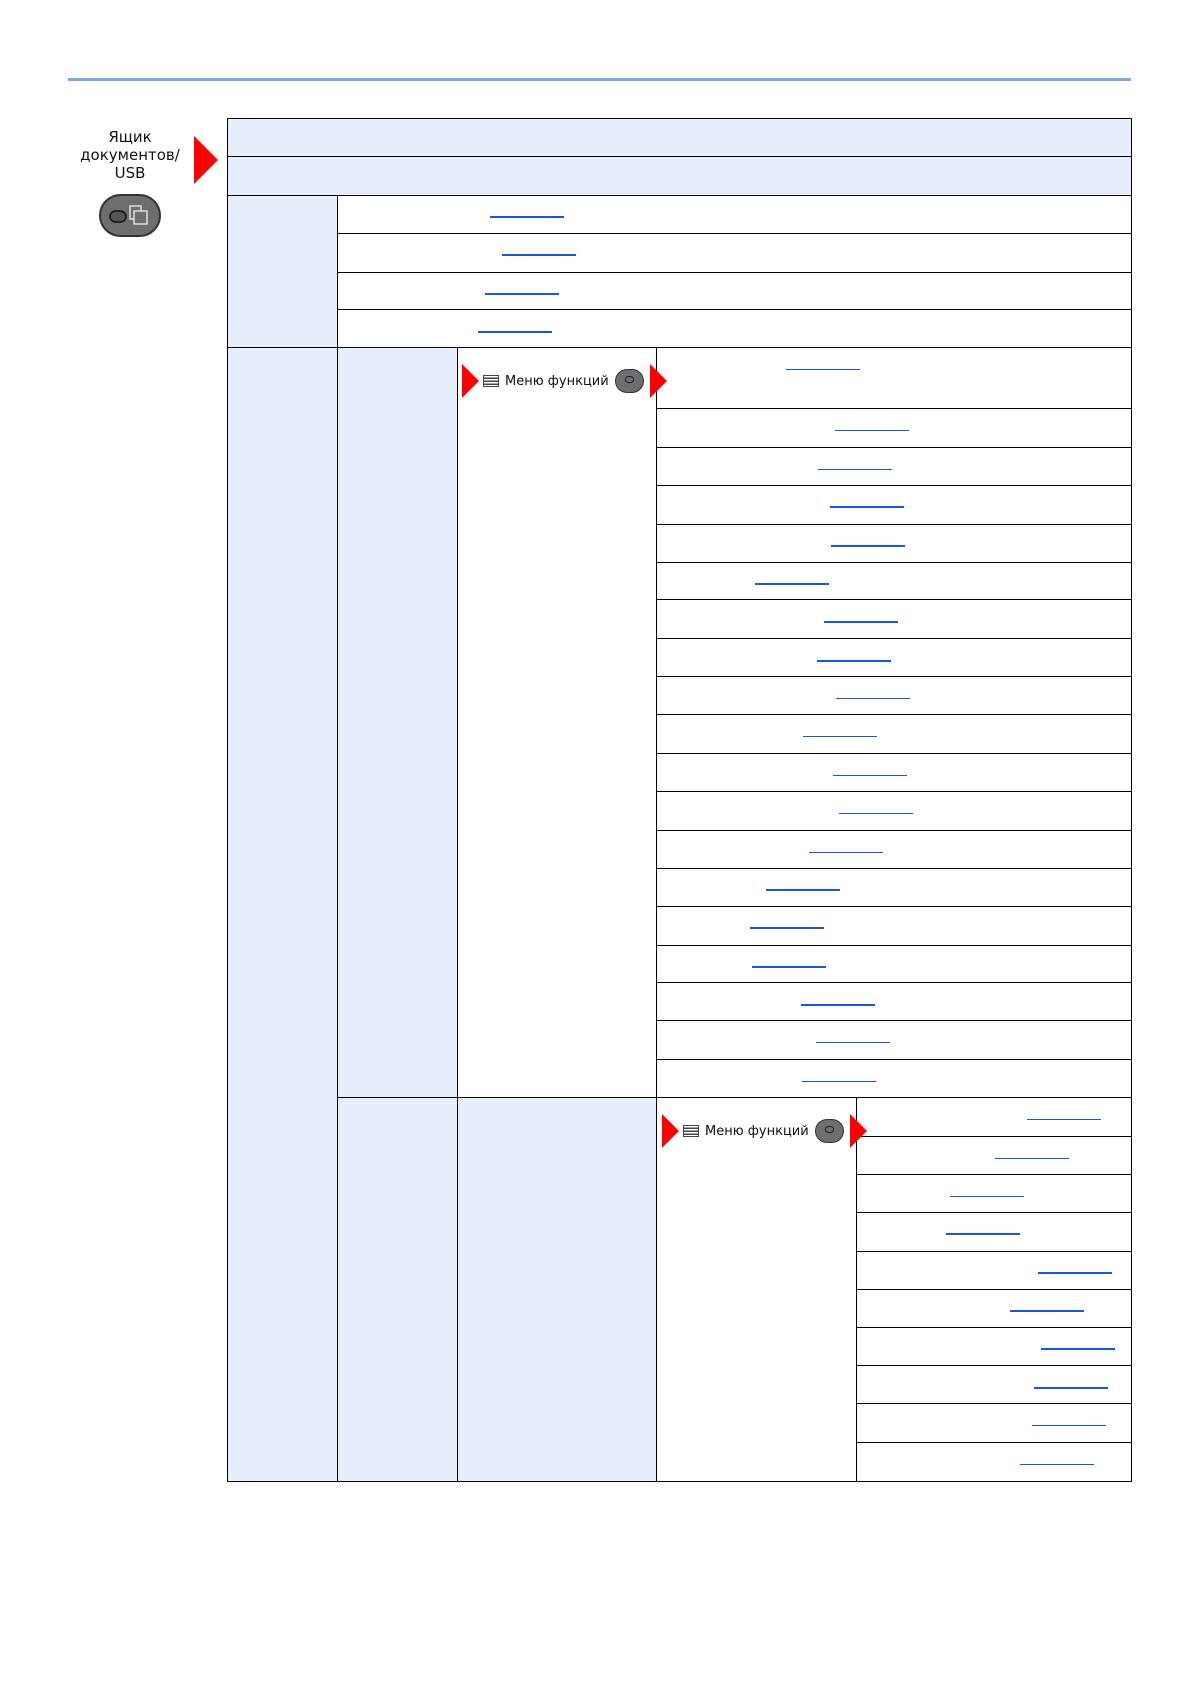 This screenshot has height=1684, width=1190. I want to click on label-line: документов/, so click(130, 155).